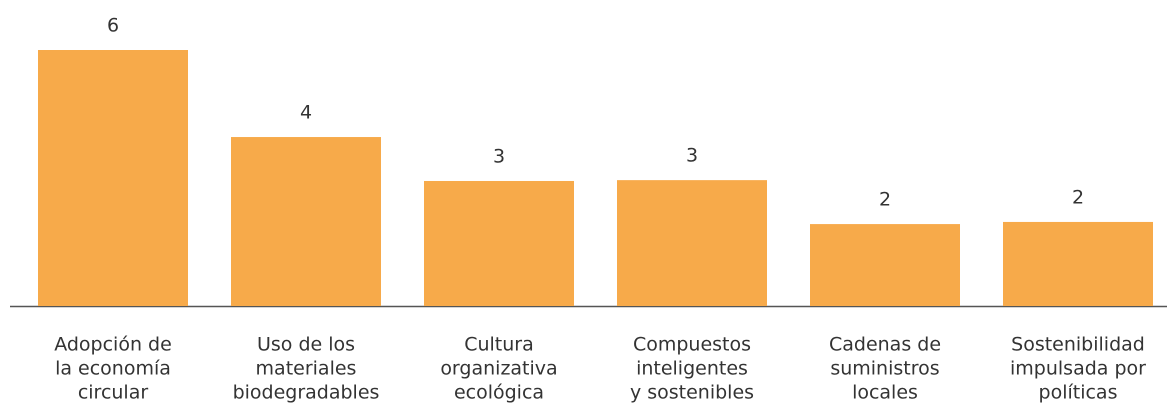  I want to click on x-tick-label: Sostenibilidad, so click(1078, 345).